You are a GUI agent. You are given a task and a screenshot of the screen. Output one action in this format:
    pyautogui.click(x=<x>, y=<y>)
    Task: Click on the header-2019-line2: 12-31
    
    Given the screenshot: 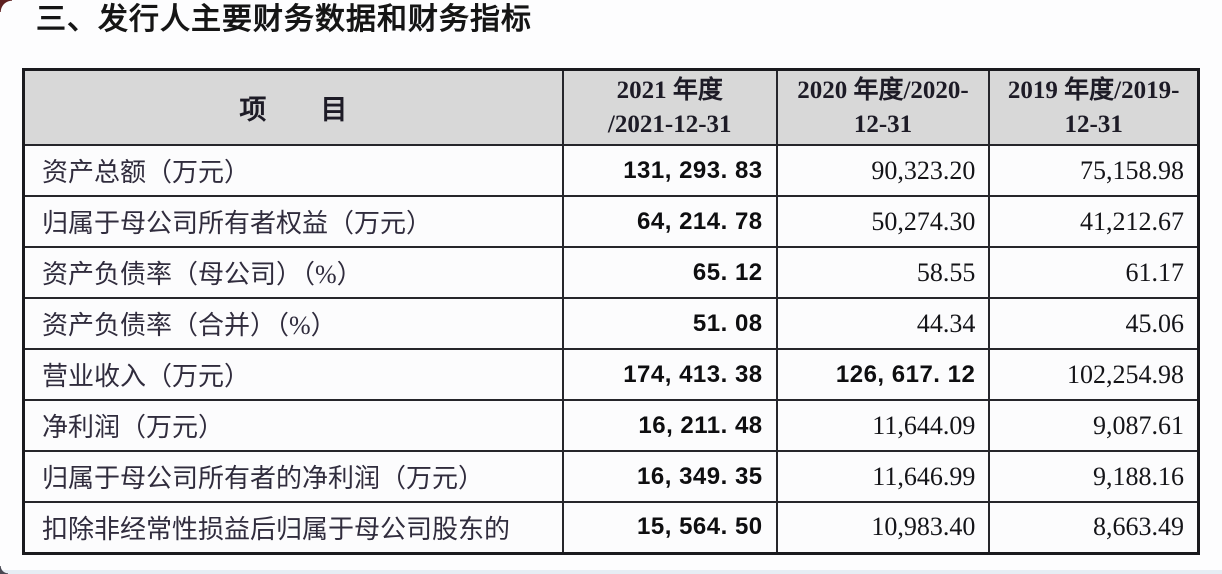 What is the action you would take?
    pyautogui.click(x=1093, y=124)
    